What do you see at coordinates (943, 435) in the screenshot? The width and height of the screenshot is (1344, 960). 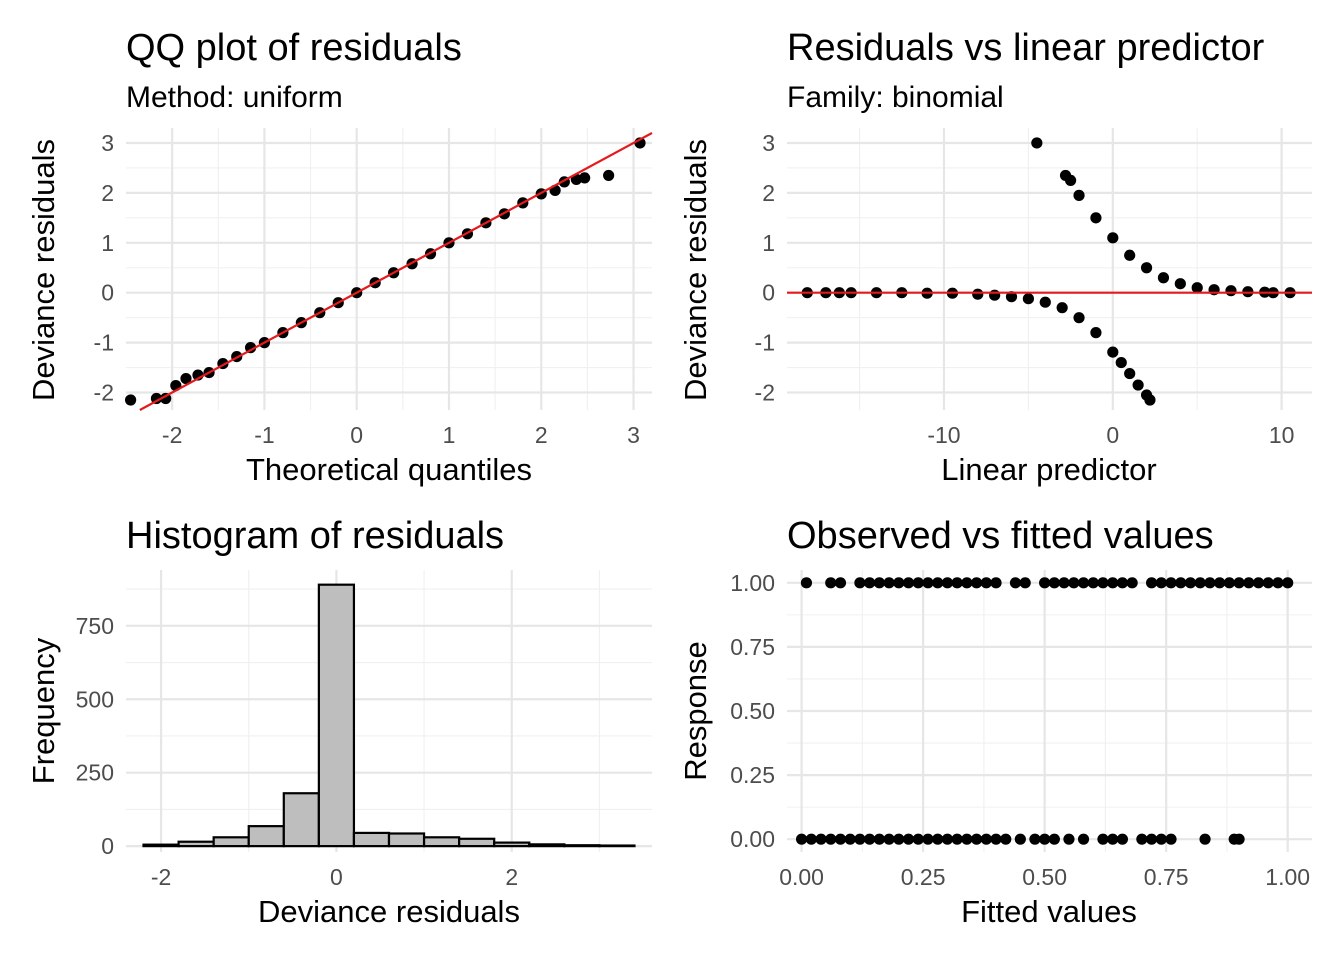 I see `x-tick-label: -10` at bounding box center [943, 435].